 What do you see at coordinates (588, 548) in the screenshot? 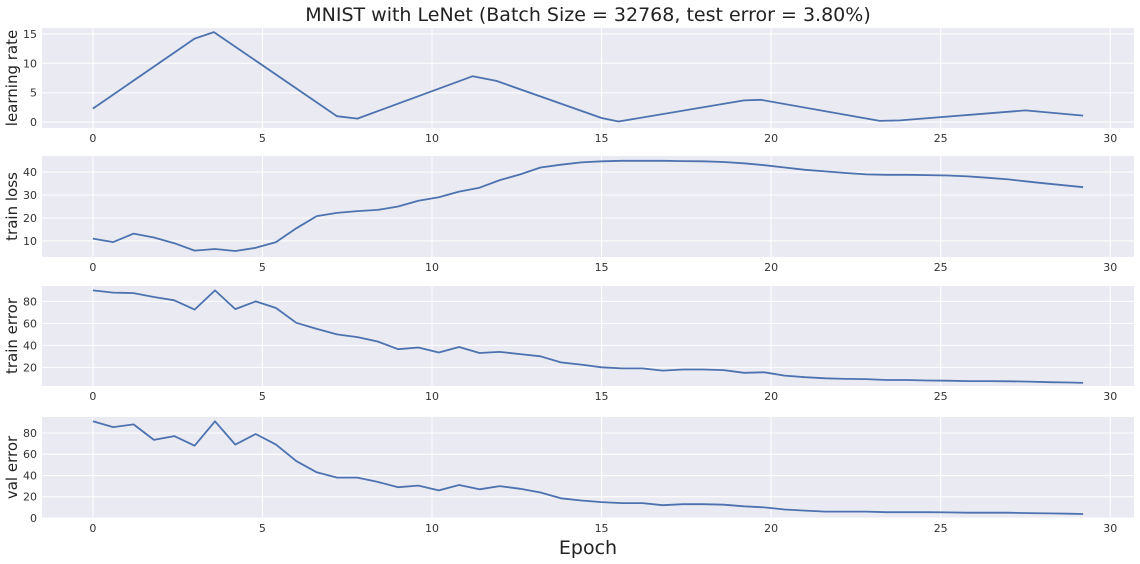
I see `x-axis-label: Epoch` at bounding box center [588, 548].